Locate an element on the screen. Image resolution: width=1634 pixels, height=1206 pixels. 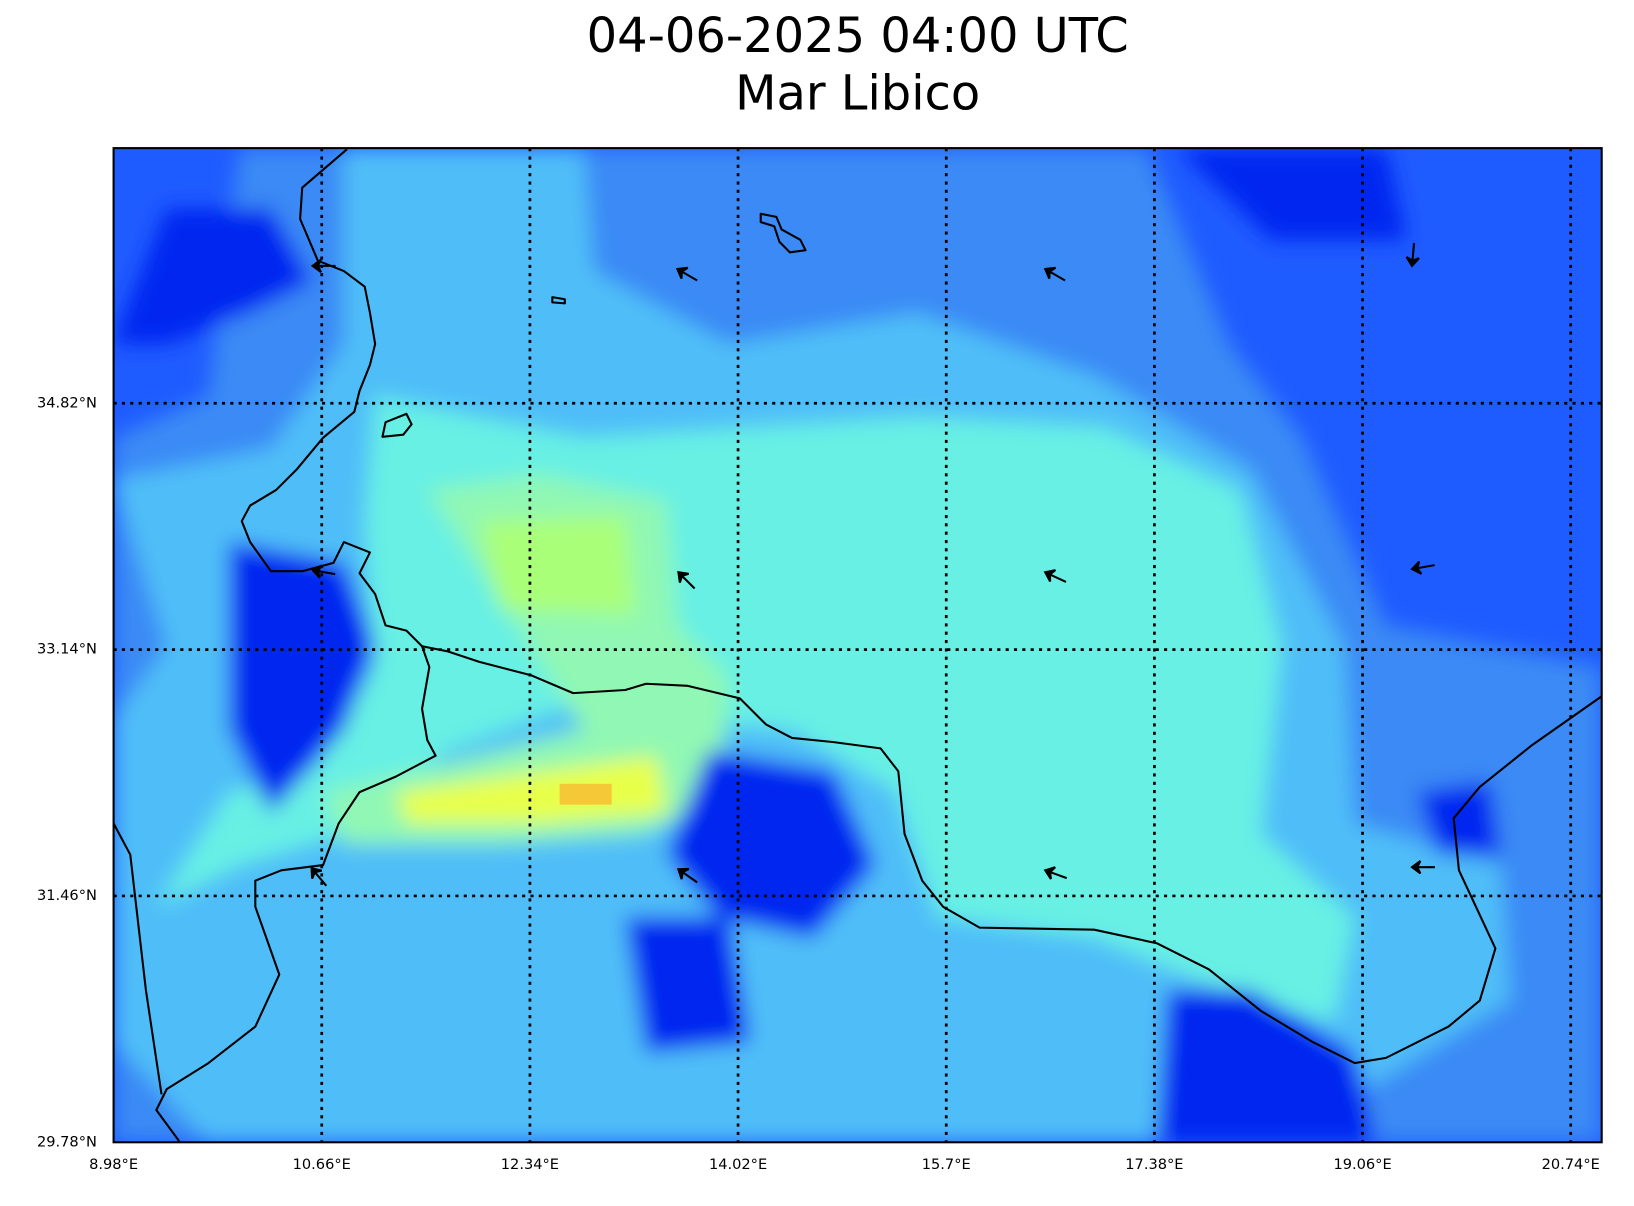
lon-tick-label: 19.06°E is located at coordinates (1362, 1164).